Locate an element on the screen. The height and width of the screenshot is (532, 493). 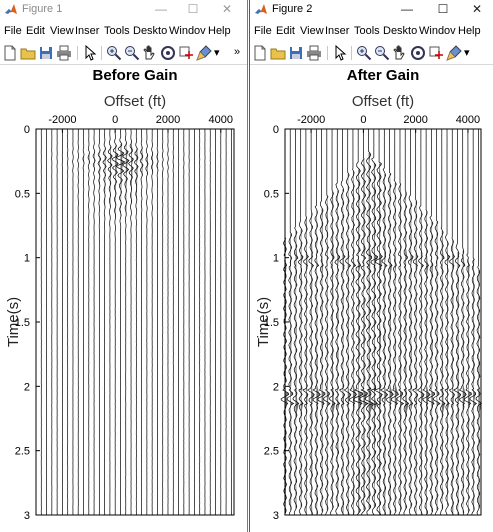
y-tick-label: 3 is located at coordinates (27, 516).